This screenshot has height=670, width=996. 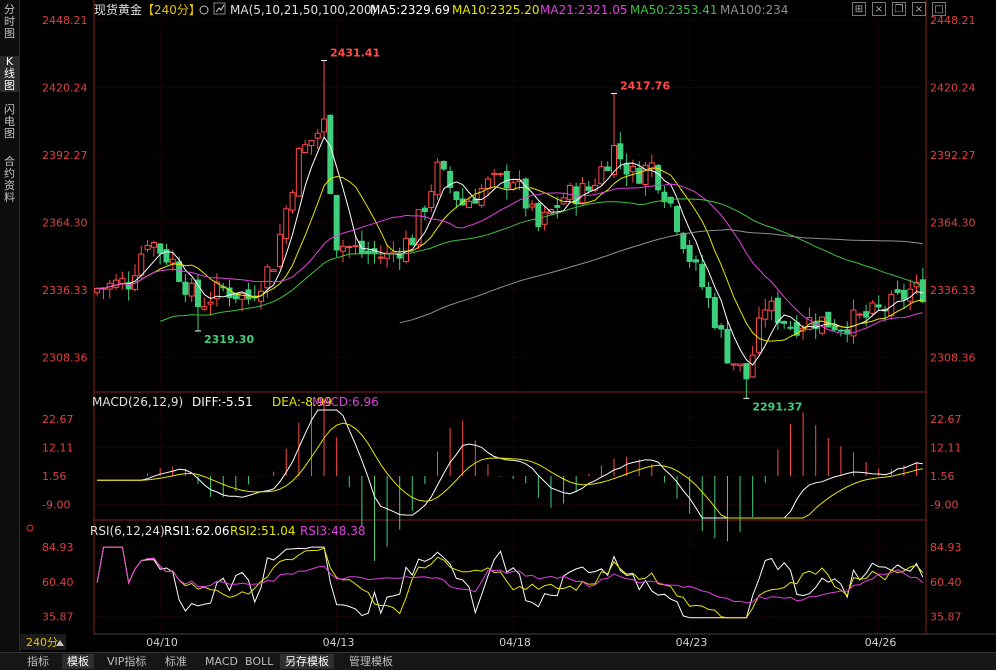 I want to click on sidebar-item-flash: 闪电图, so click(x=9, y=121).